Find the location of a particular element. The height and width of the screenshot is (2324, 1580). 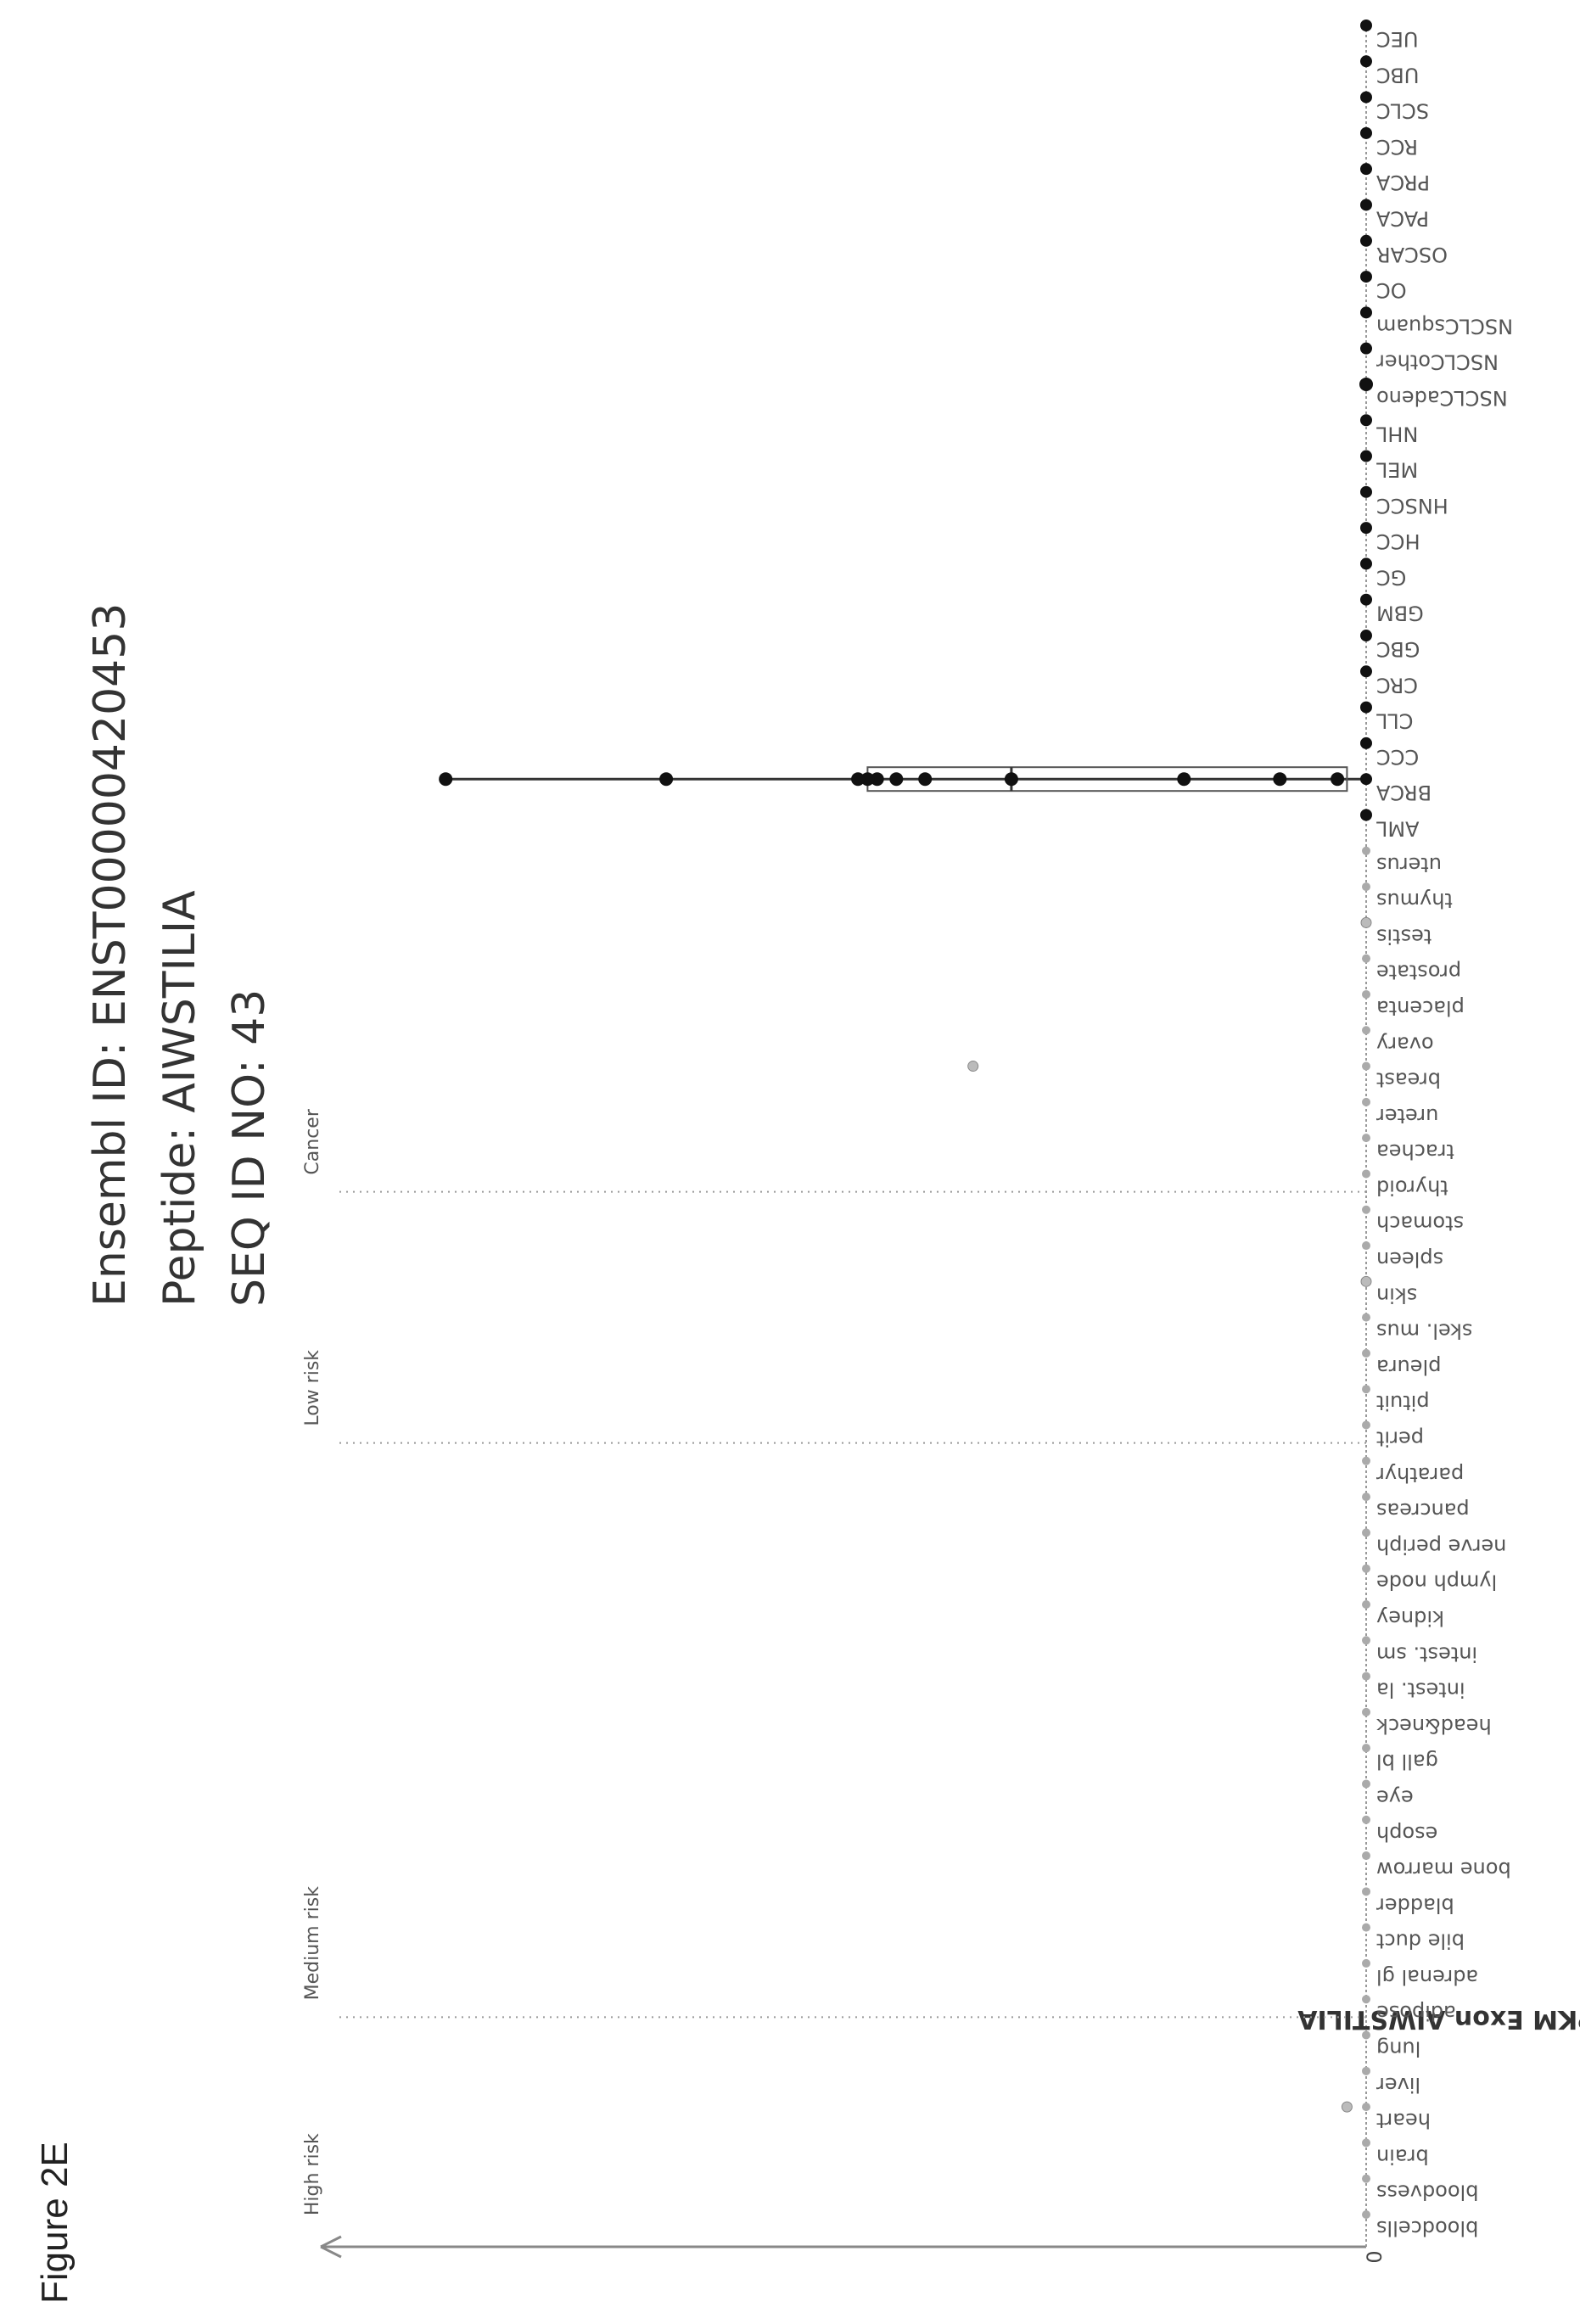

region-label: Low risk is located at coordinates (312, 1388).